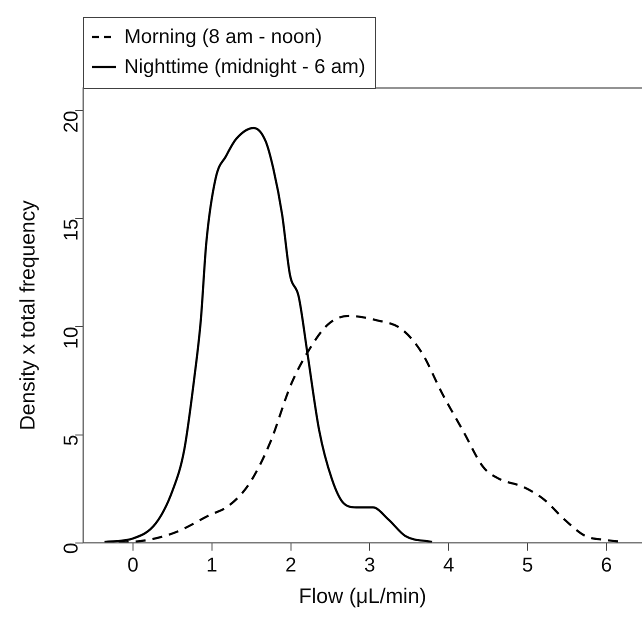  I want to click on x-tick-label: 0, so click(132, 565).